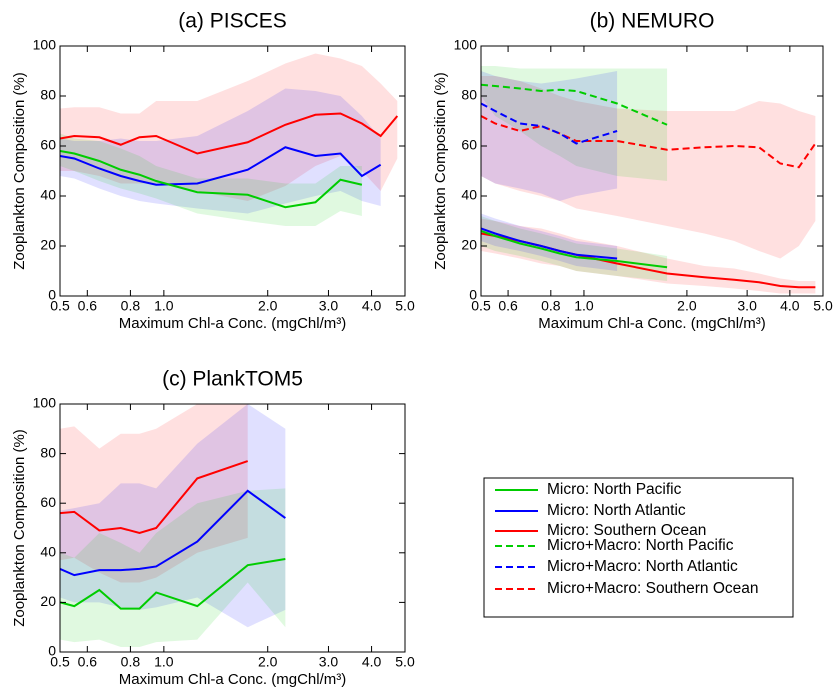  Describe the element at coordinates (232, 21) in the screenshot. I see `chart-title: (a) PISCES` at that location.